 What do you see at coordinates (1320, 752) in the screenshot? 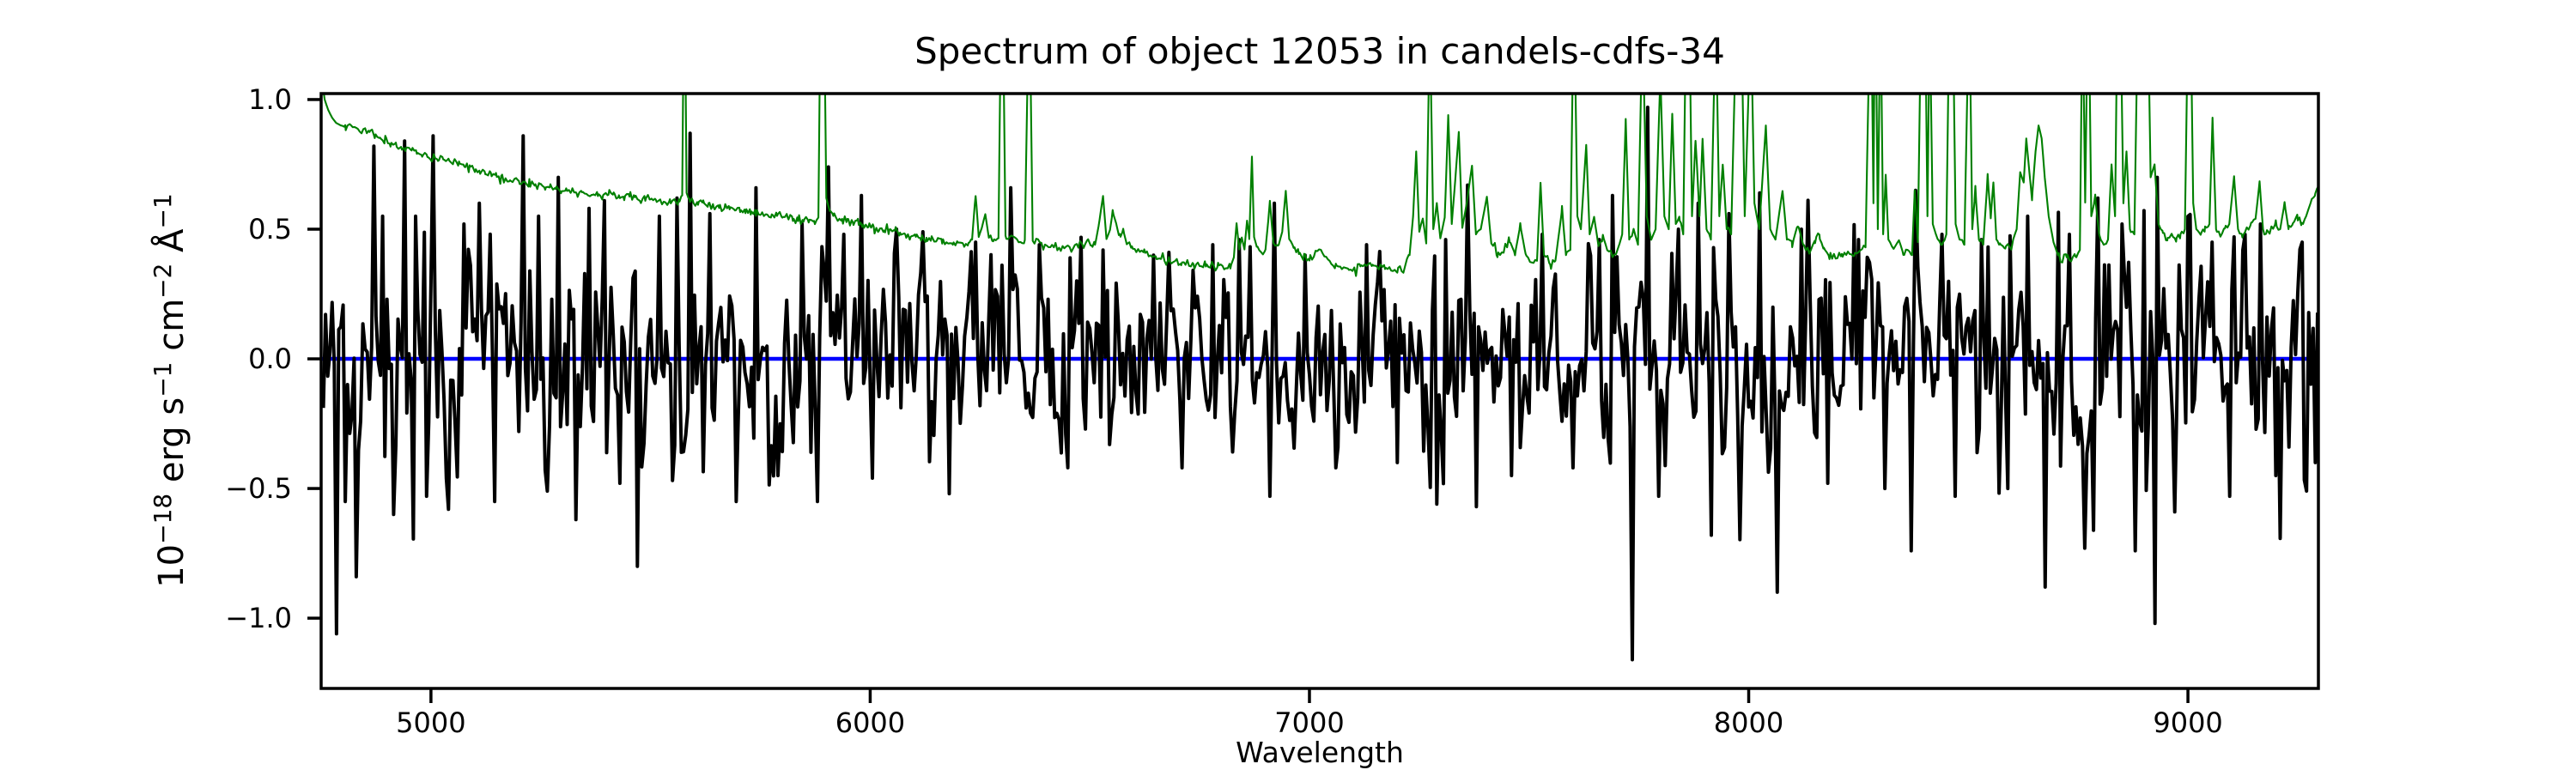
I see `x-axis-label: Wavelength` at bounding box center [1320, 752].